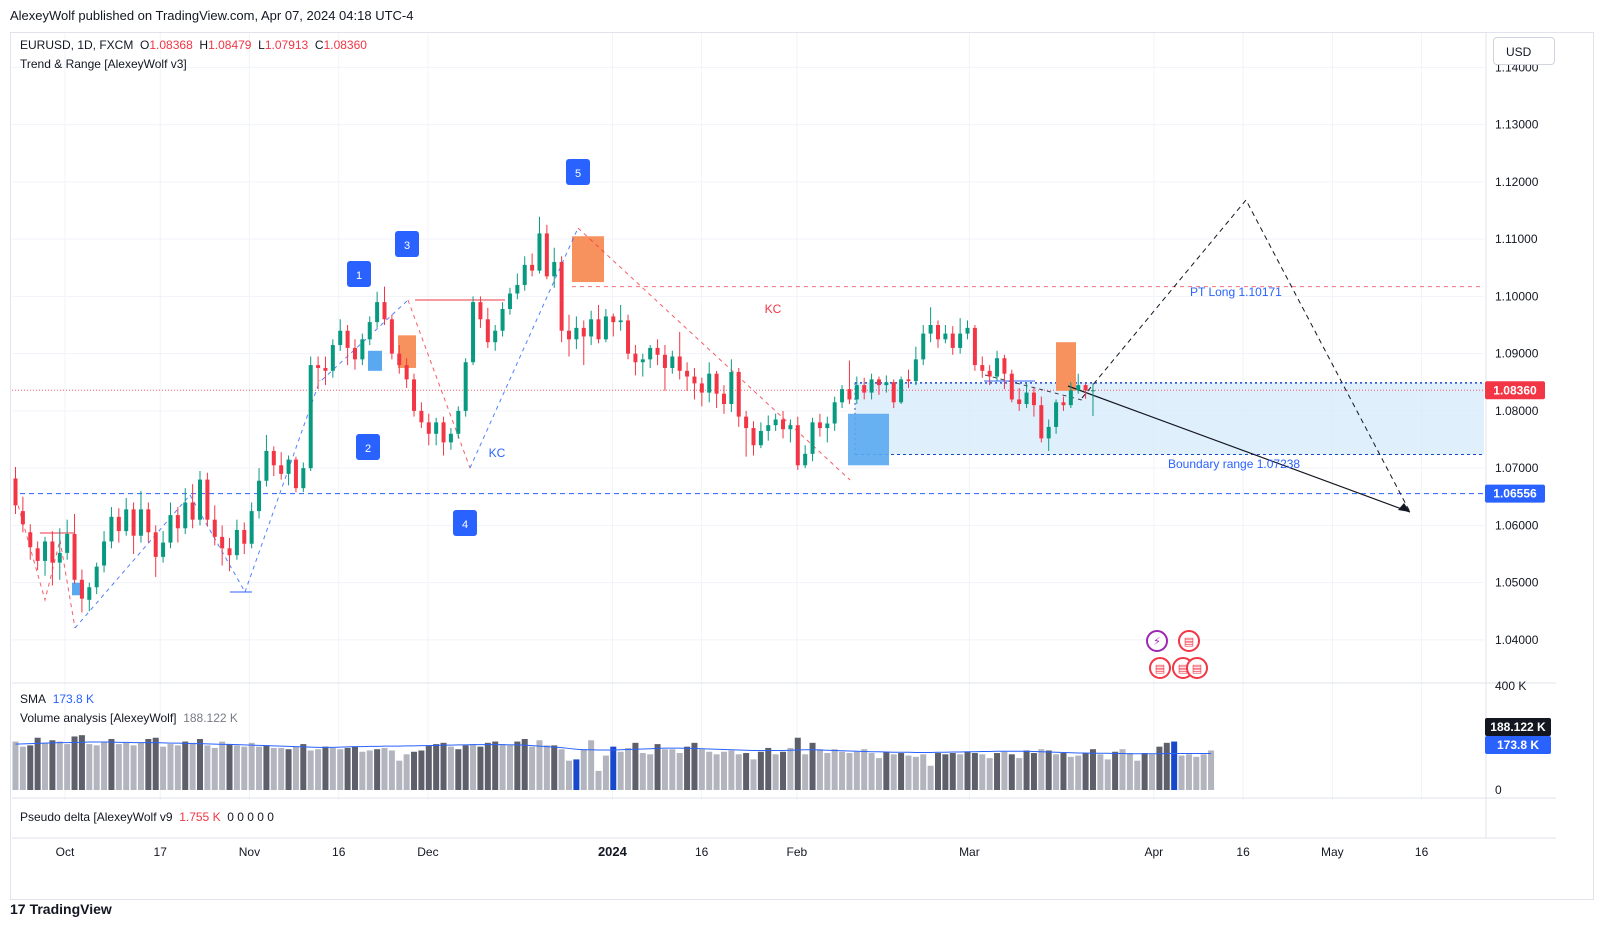 The width and height of the screenshot is (1604, 926). I want to click on sma-legend: SMA 173.8 K, so click(57, 699).